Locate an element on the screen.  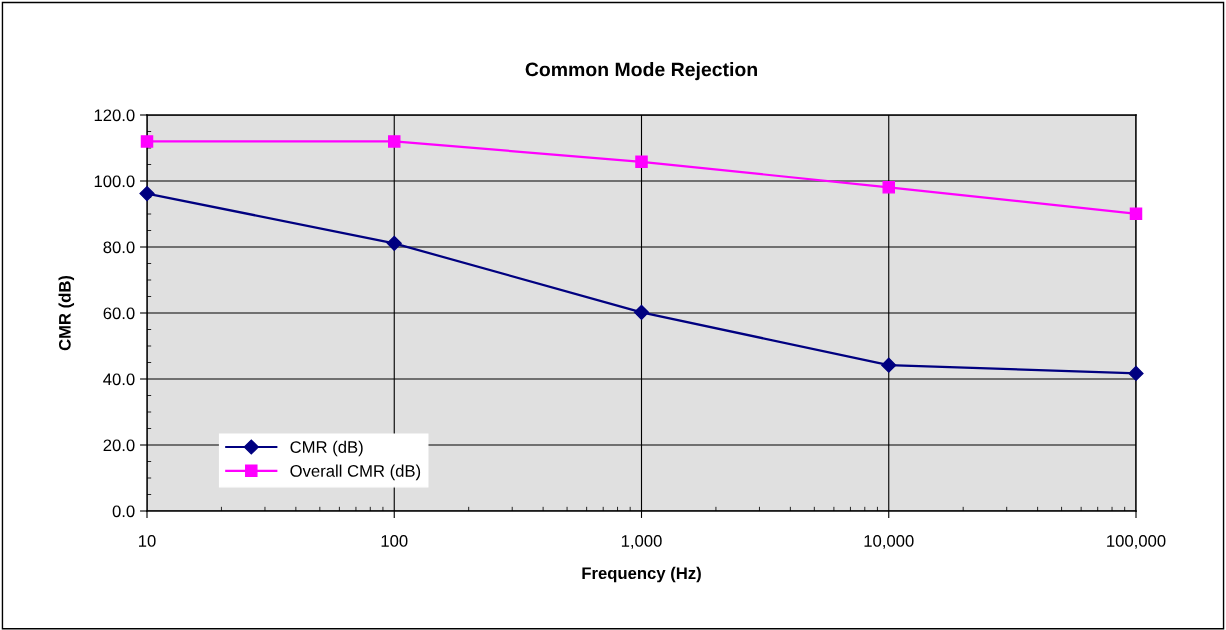
x-tick-label: 100 is located at coordinates (394, 541).